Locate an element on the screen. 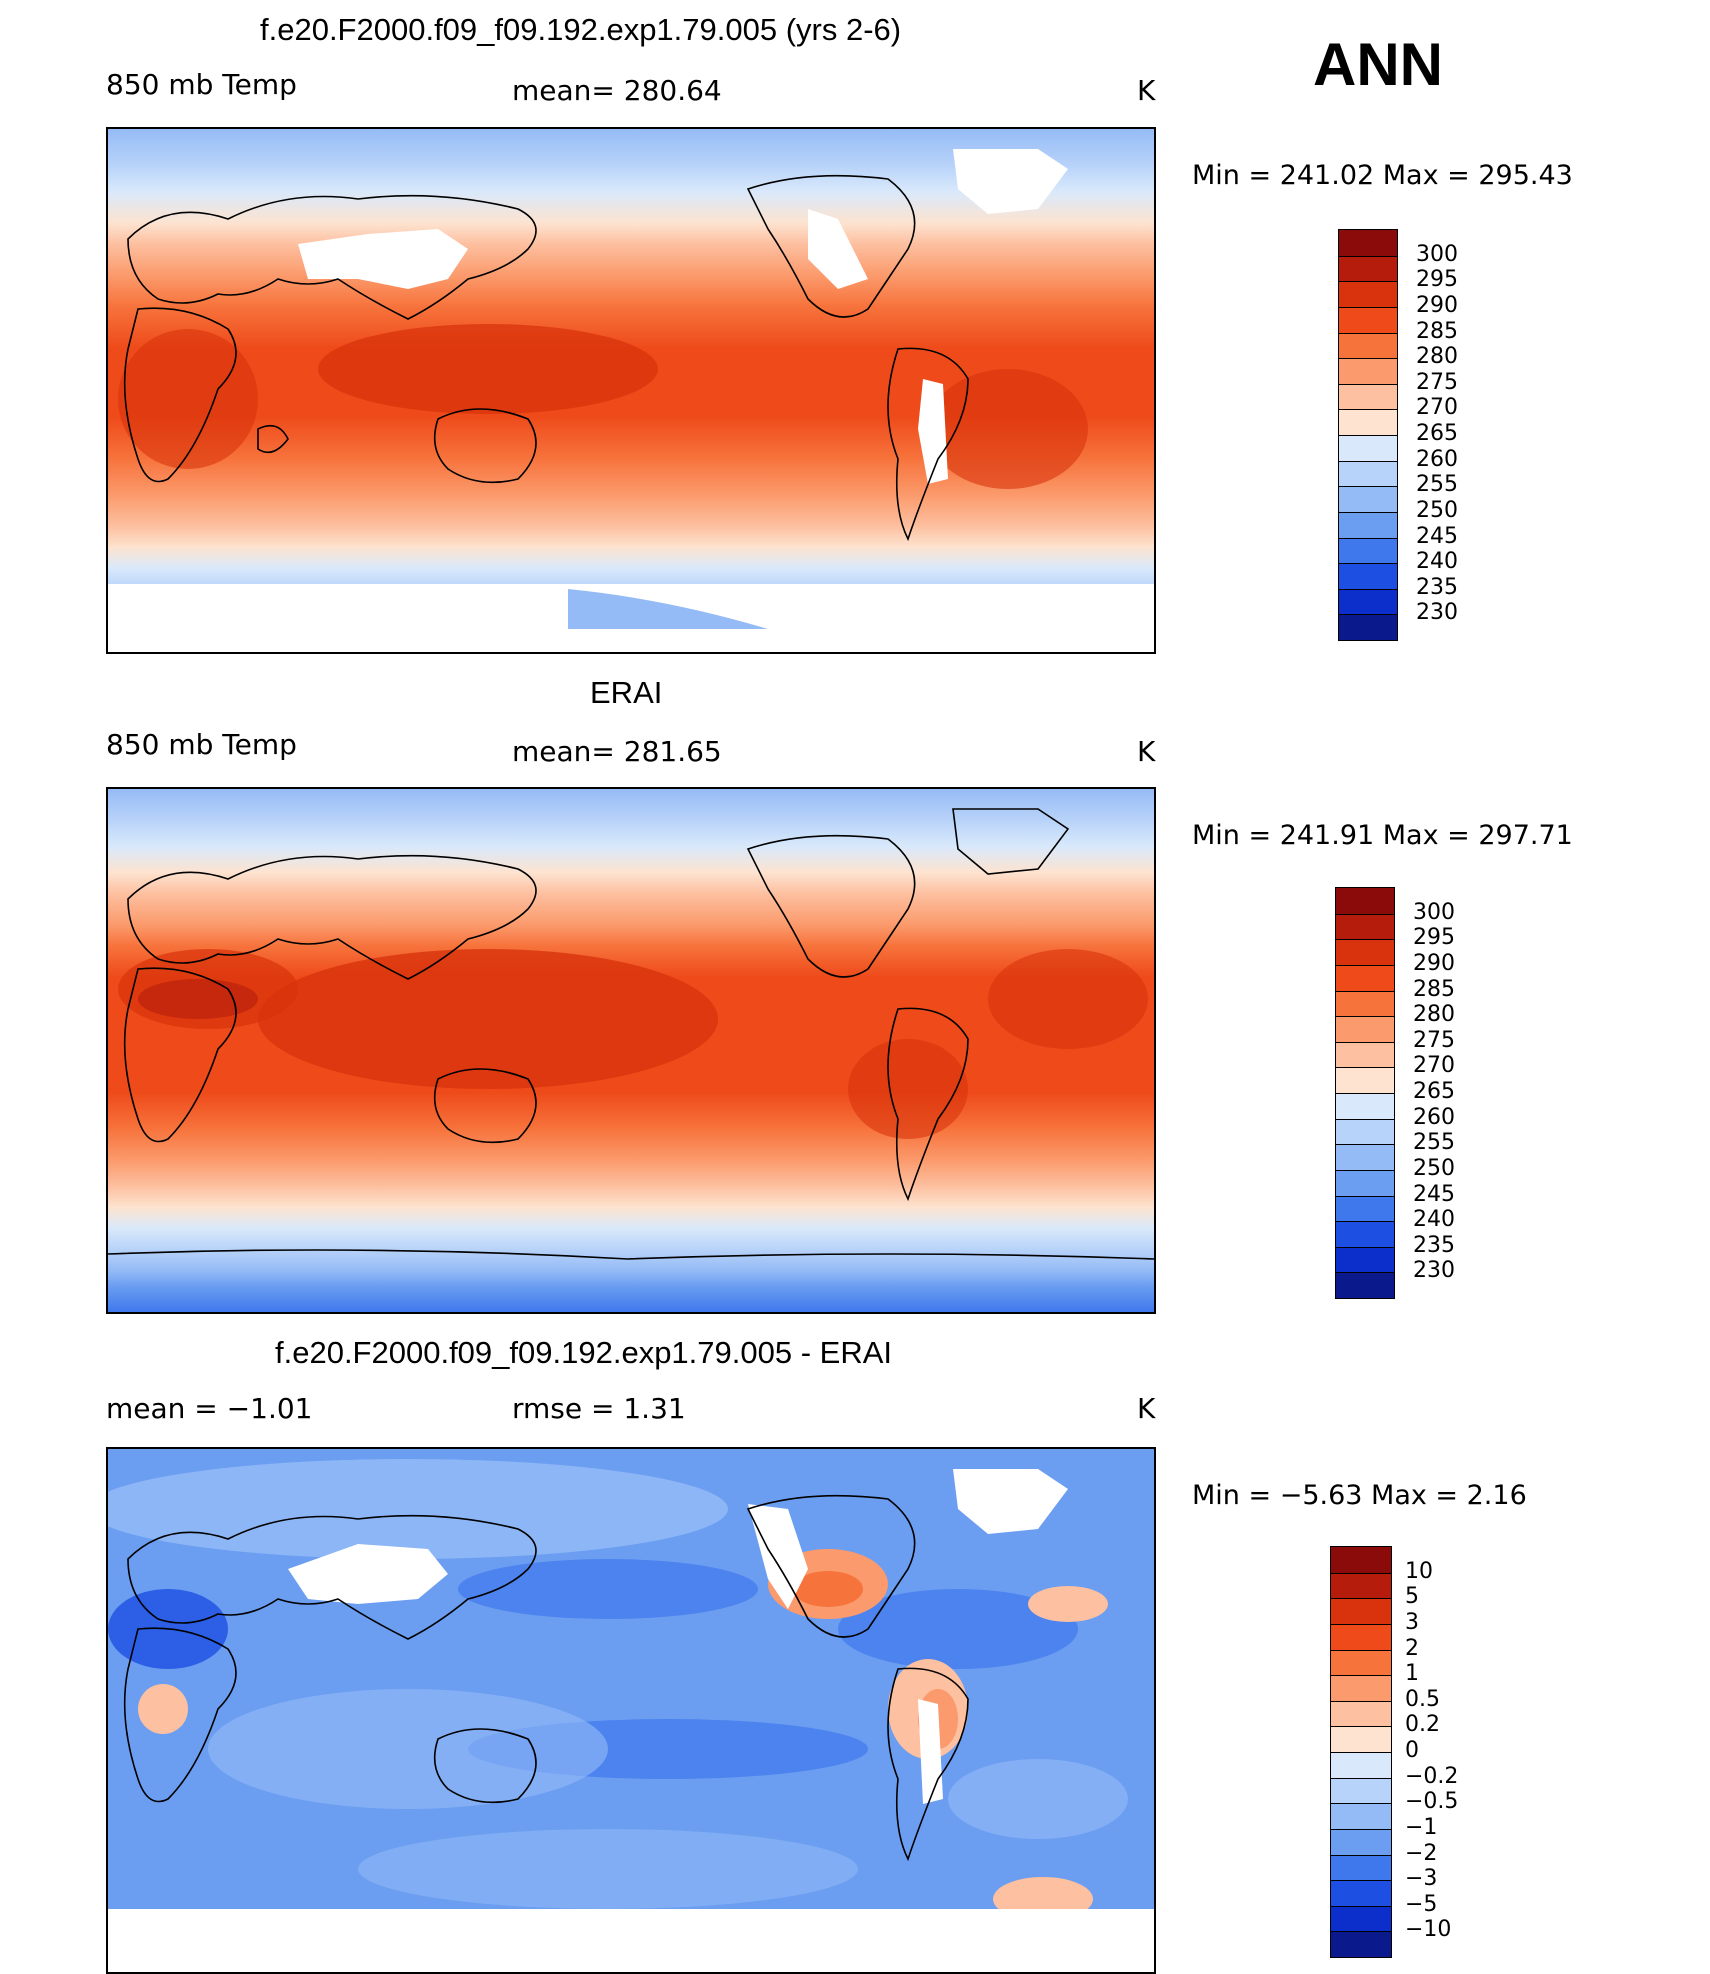  panel1-colorbar-tick-label: 280 is located at coordinates (1437, 357).